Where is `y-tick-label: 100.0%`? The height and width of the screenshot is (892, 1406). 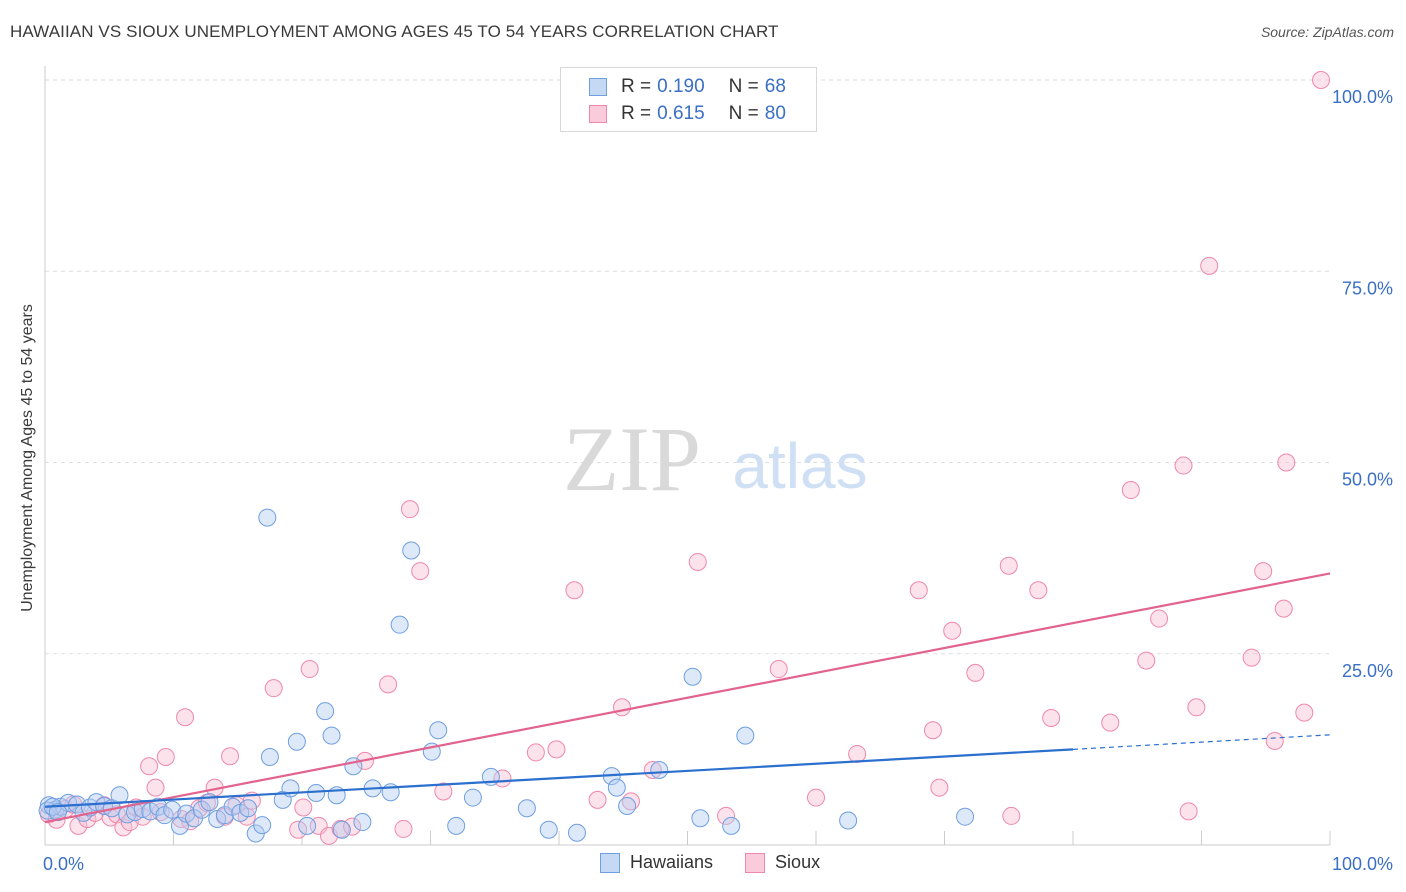 y-tick-label: 100.0% is located at coordinates (1362, 97).